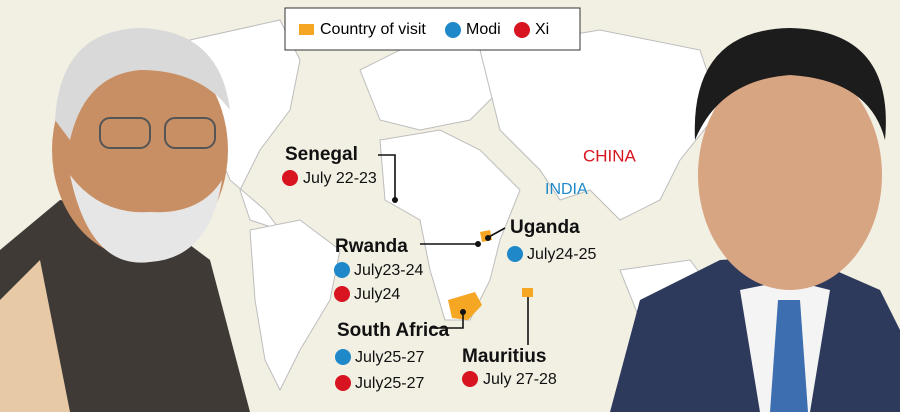 This screenshot has height=412, width=900. Describe the element at coordinates (566, 189) in the screenshot. I see `country-label: INDIA` at that location.